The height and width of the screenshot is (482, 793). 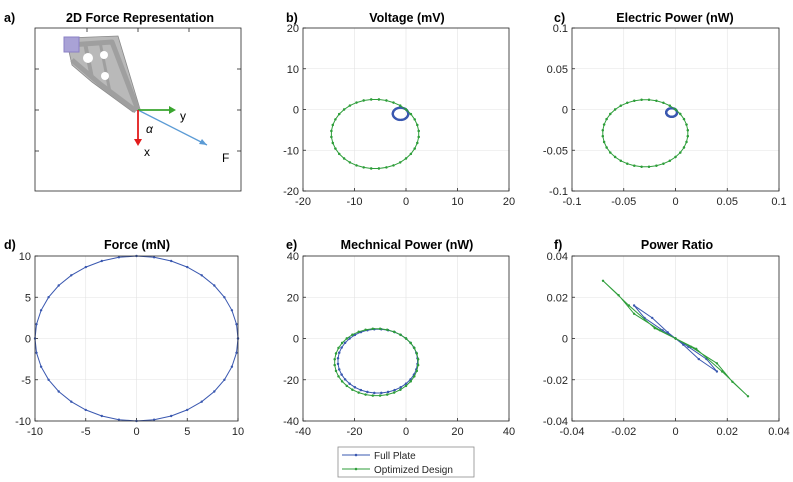 What do you see at coordinates (778, 432) in the screenshot?
I see `tick-label-x: 0.04` at bounding box center [778, 432].